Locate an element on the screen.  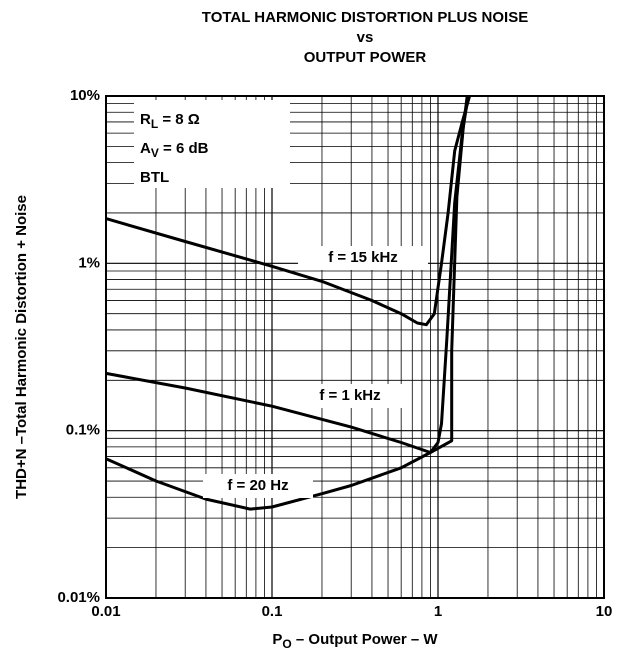
annotation-sub: L is located at coordinates (154, 124).